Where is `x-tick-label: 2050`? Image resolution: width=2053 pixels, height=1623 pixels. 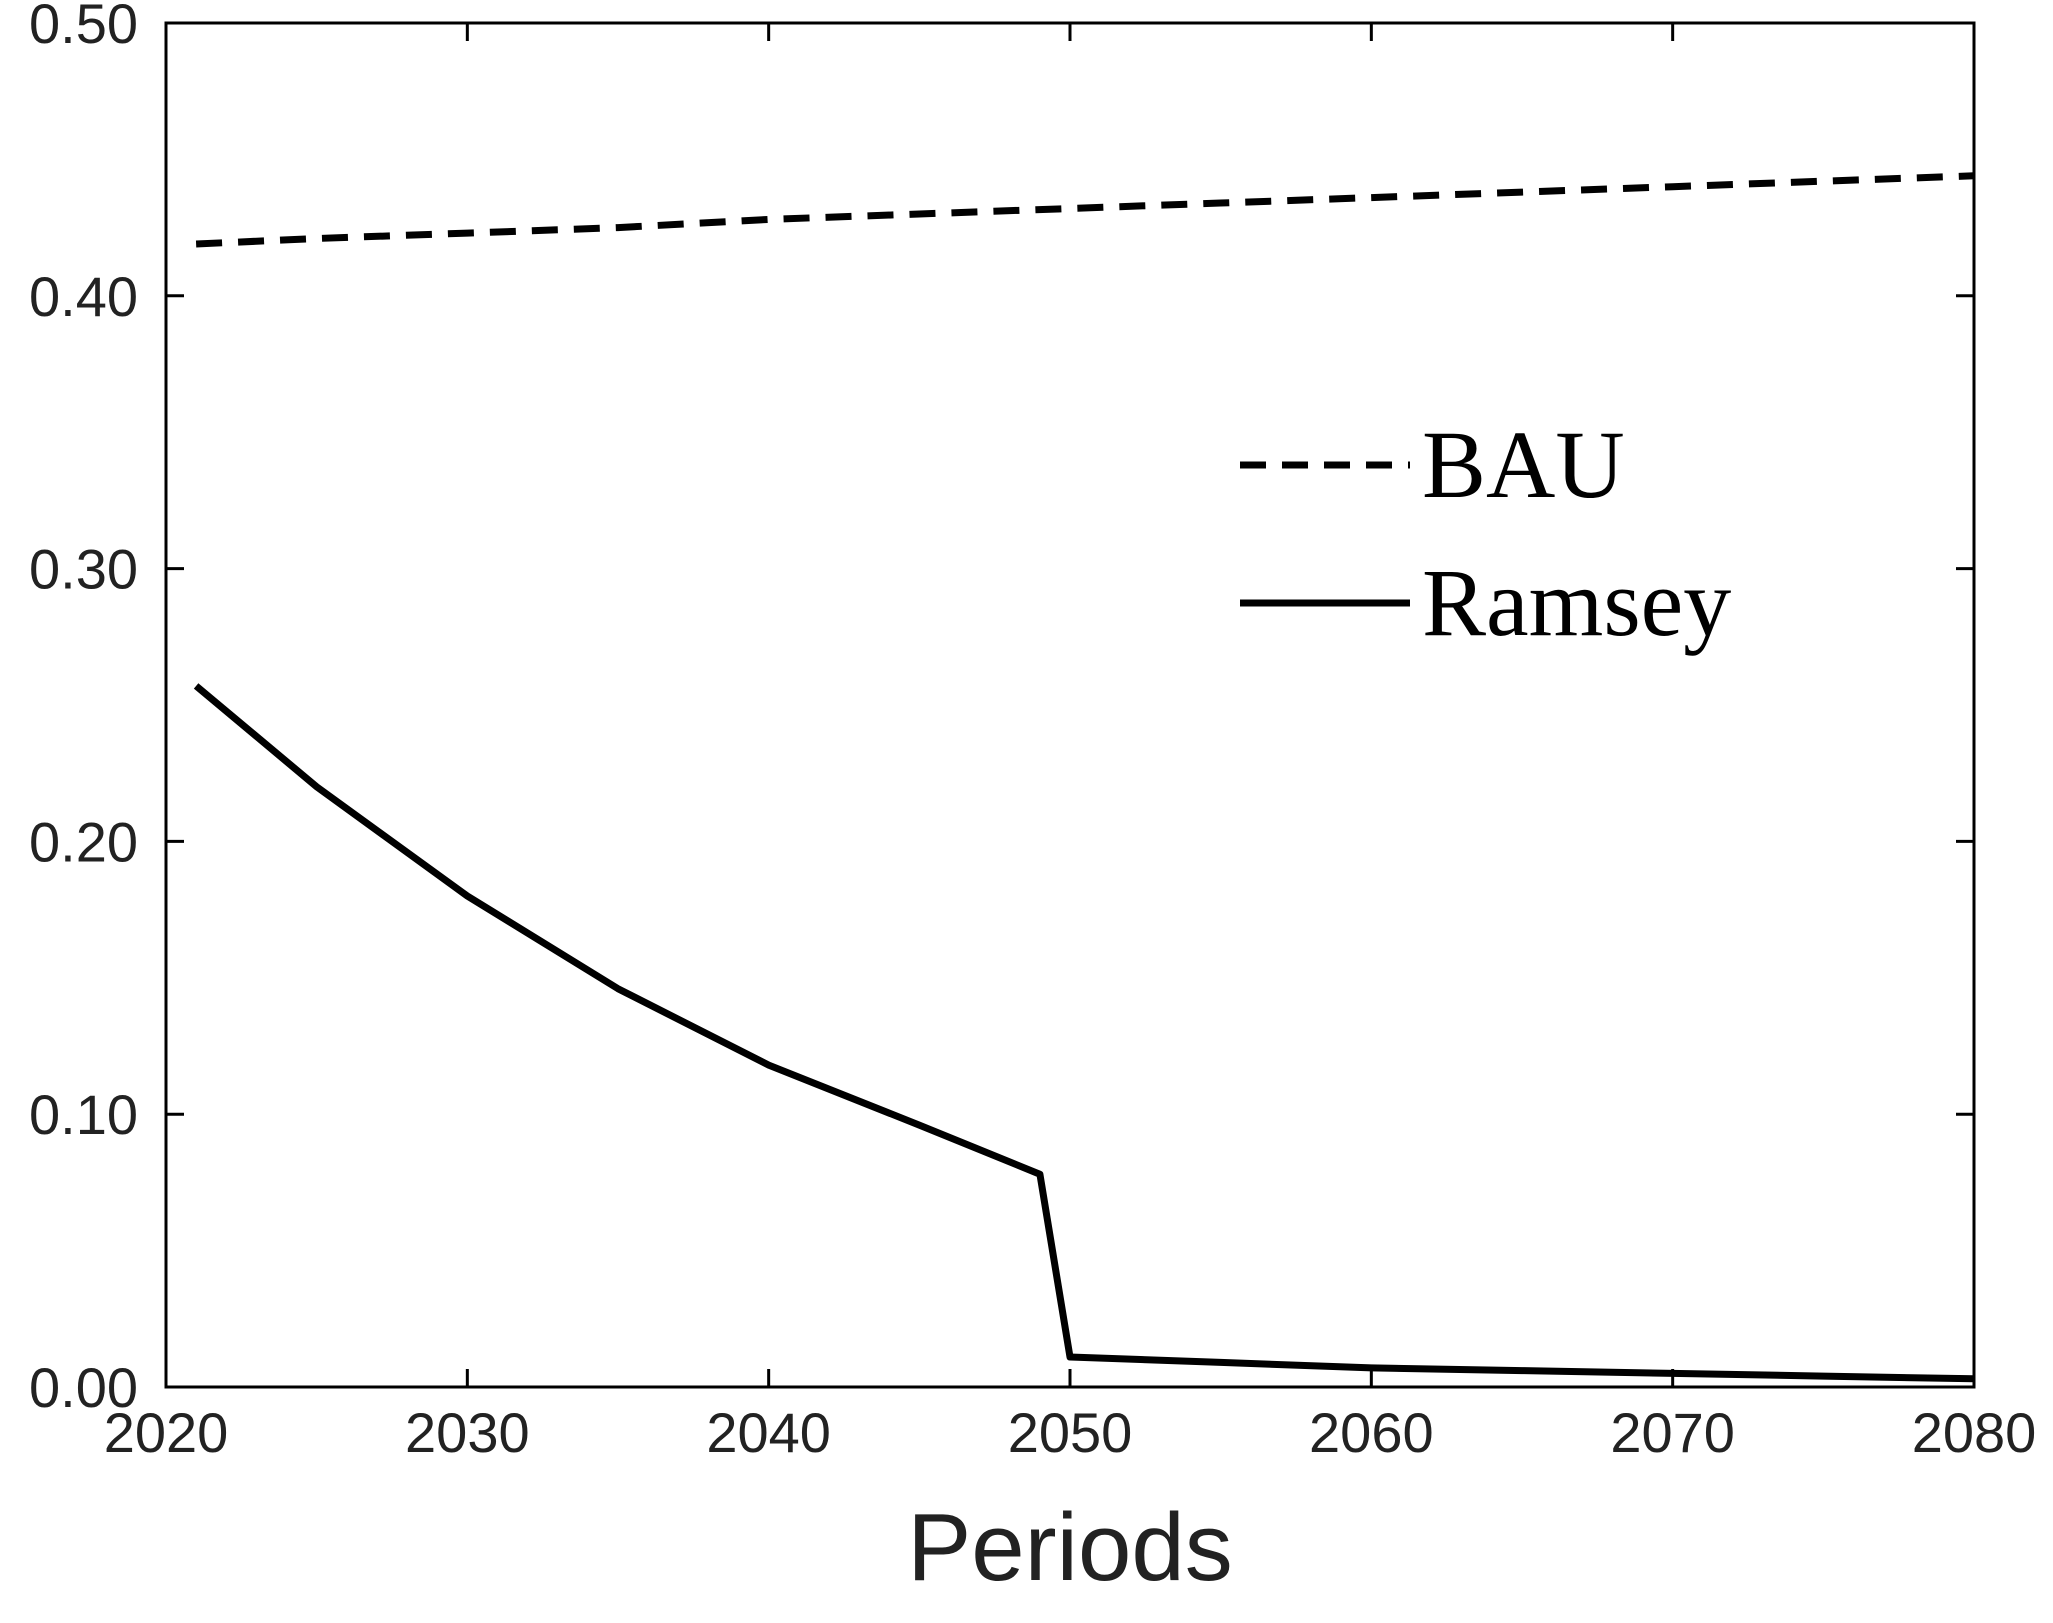 x-tick-label: 2050 is located at coordinates (1070, 1432).